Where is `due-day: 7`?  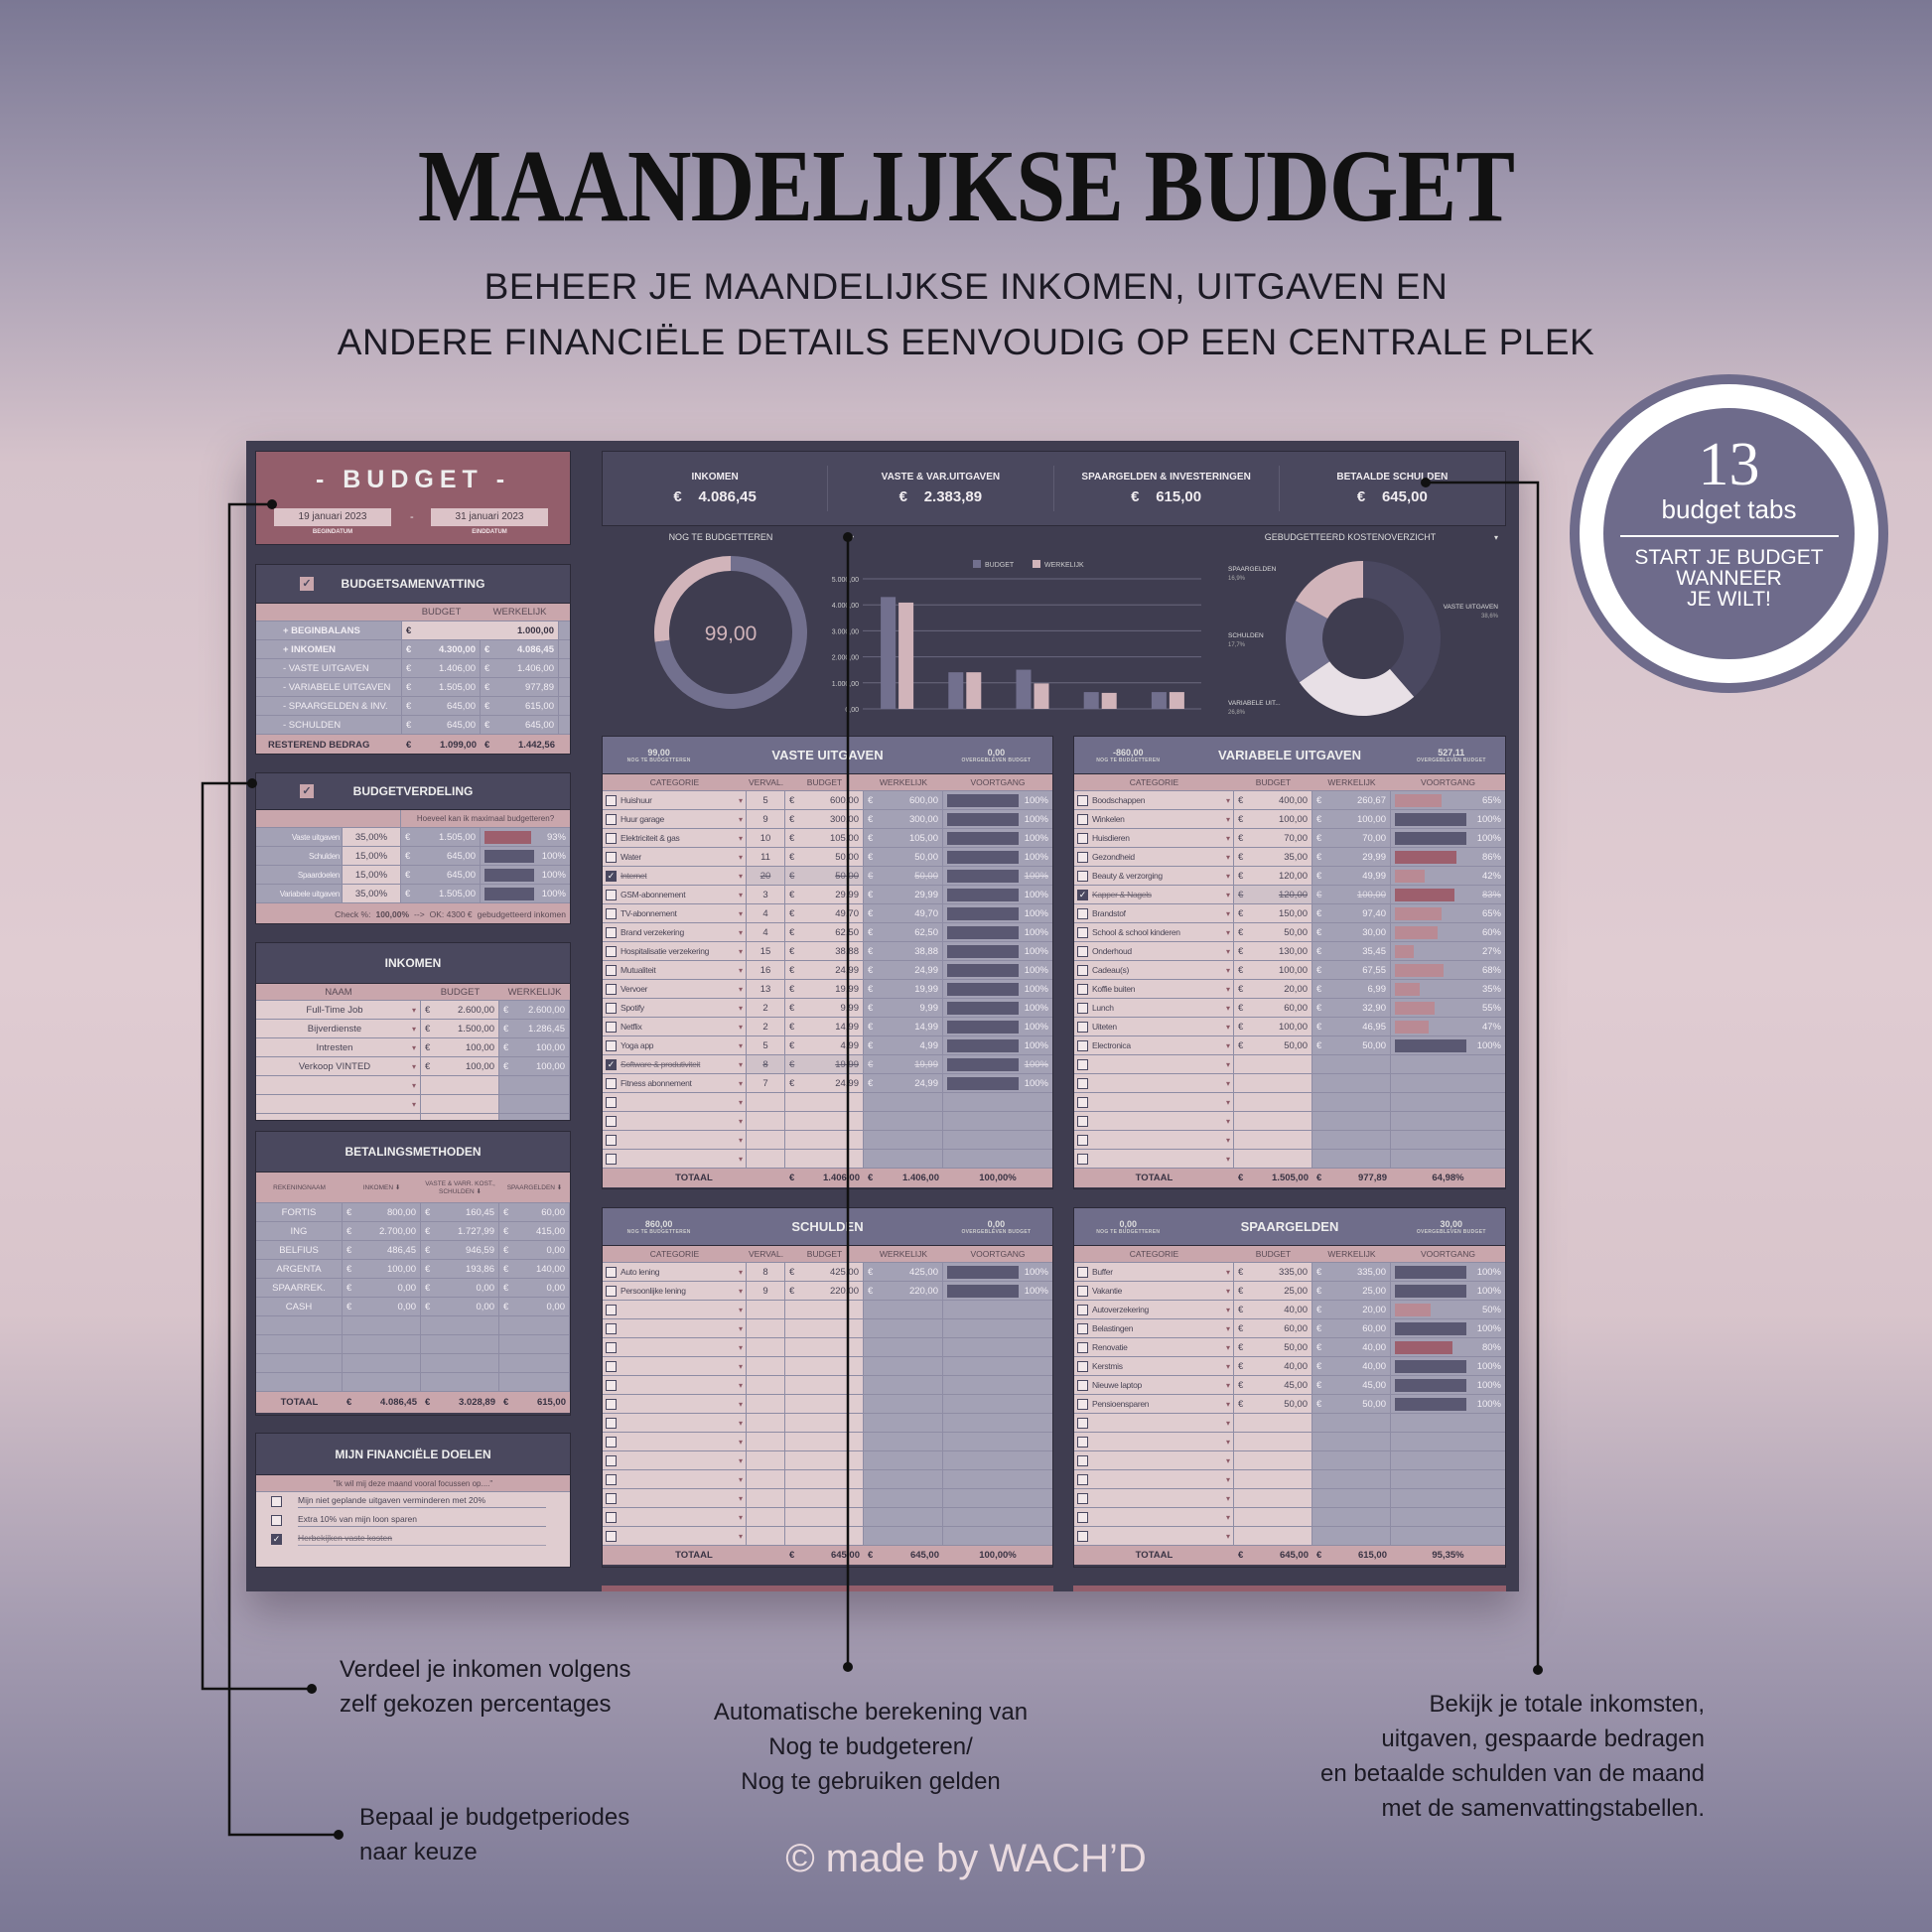
due-day: 7 is located at coordinates (766, 1083).